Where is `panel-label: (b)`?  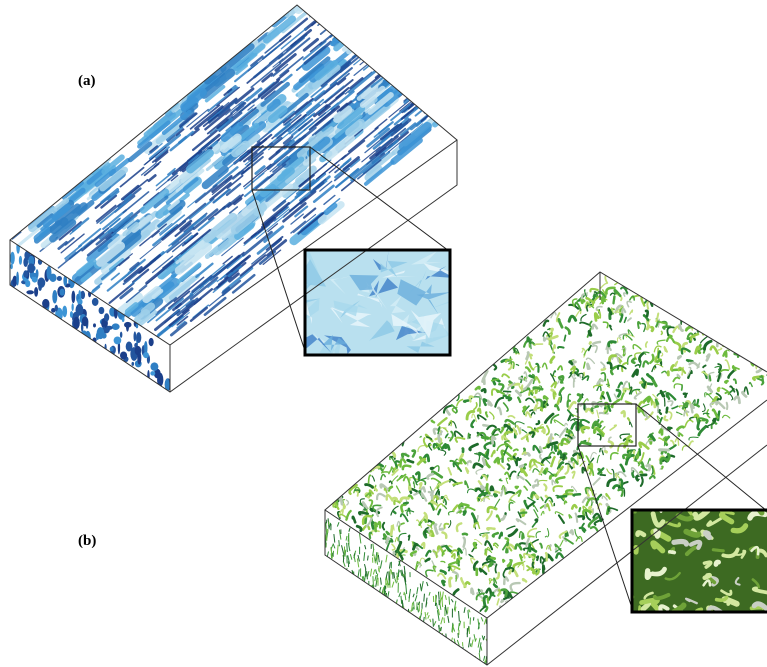 panel-label: (b) is located at coordinates (87, 541).